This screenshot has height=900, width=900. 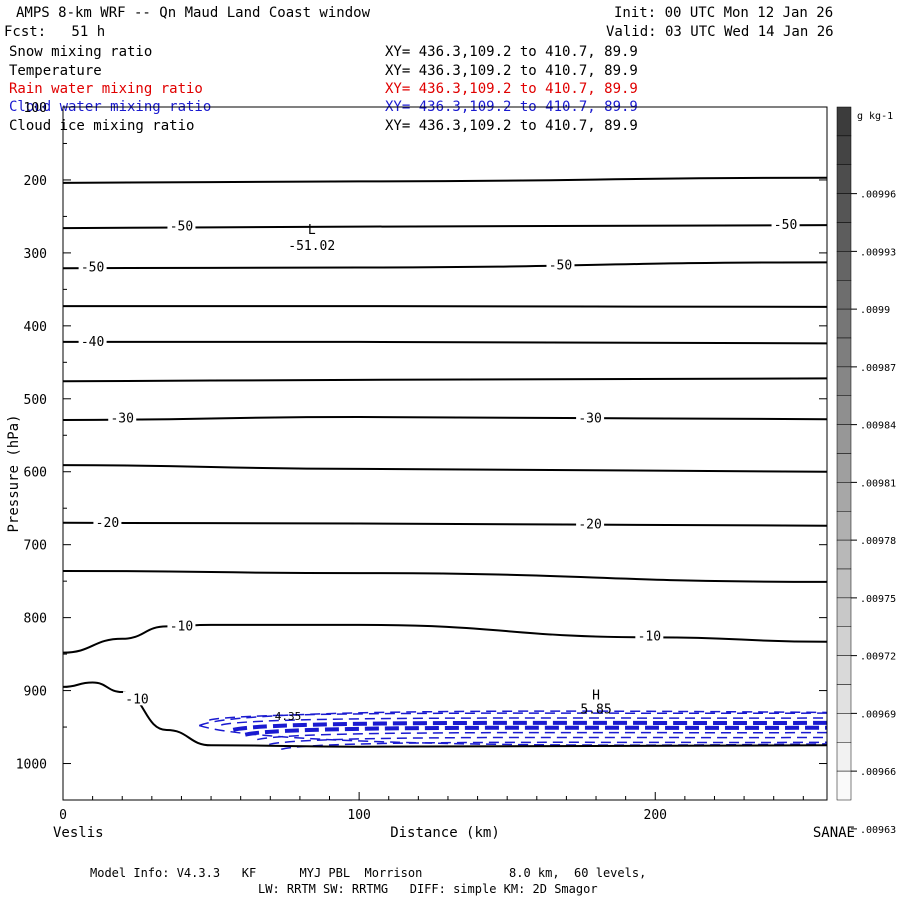 I want to click on y-tick-label: 400, so click(x=35, y=327).